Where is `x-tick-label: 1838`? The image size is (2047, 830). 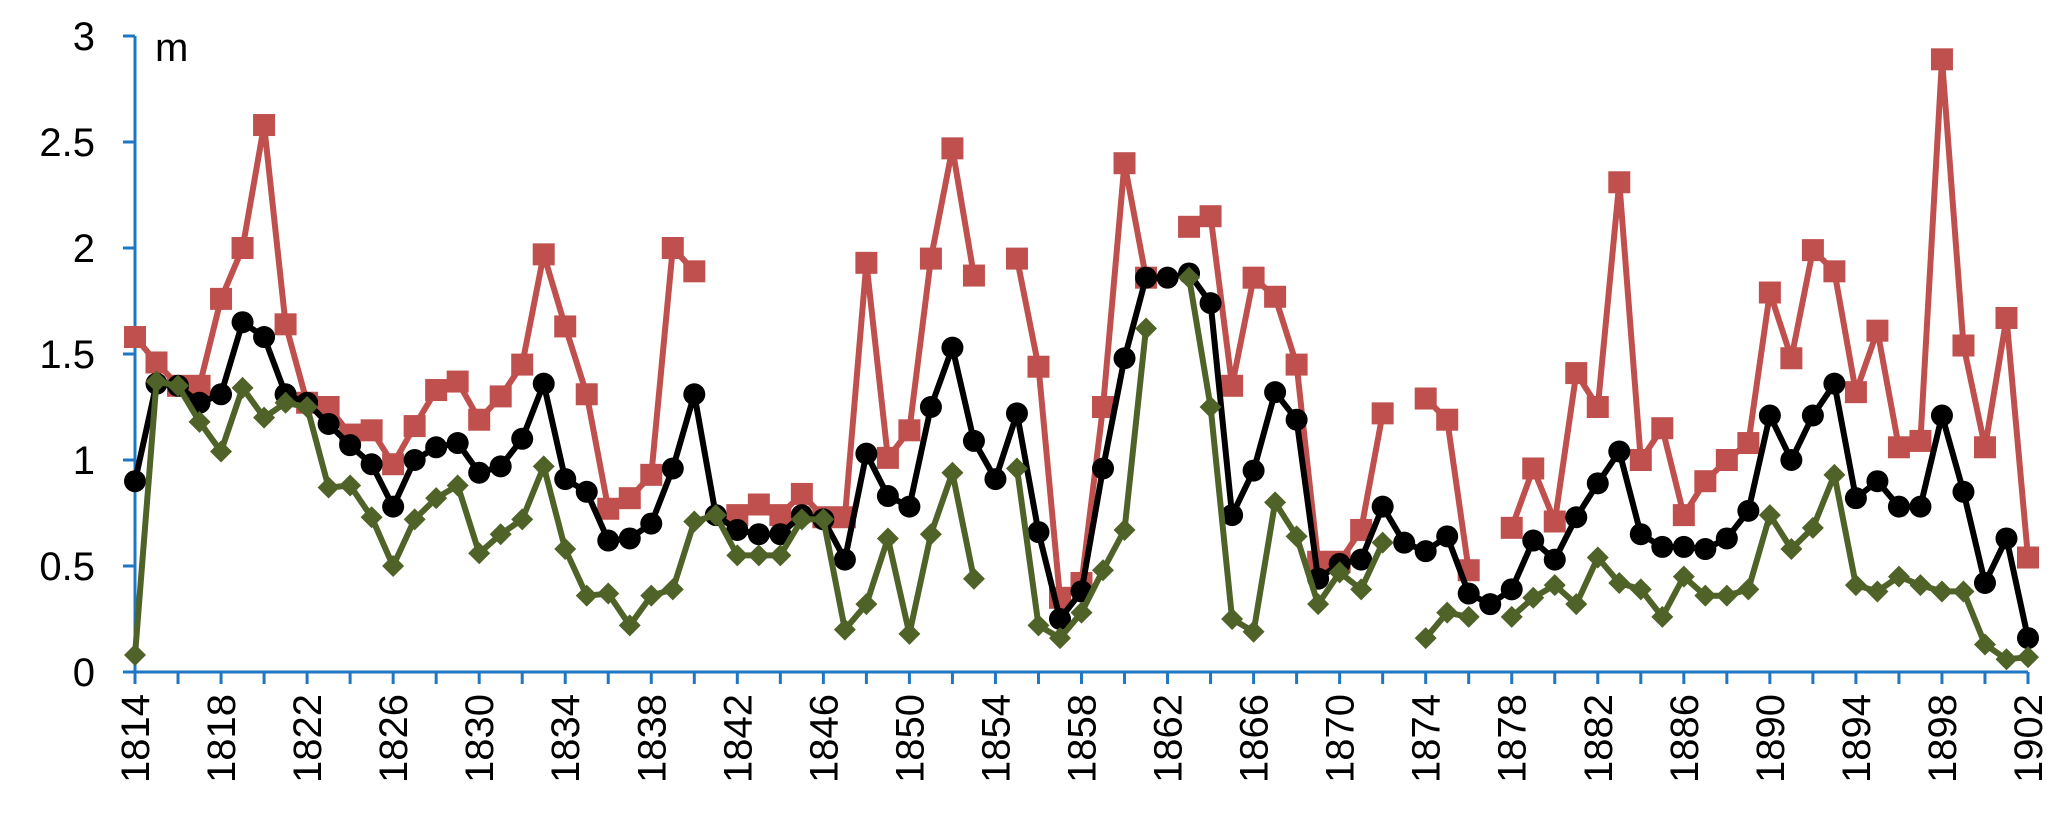
x-tick-label: 1838 is located at coordinates (652, 738).